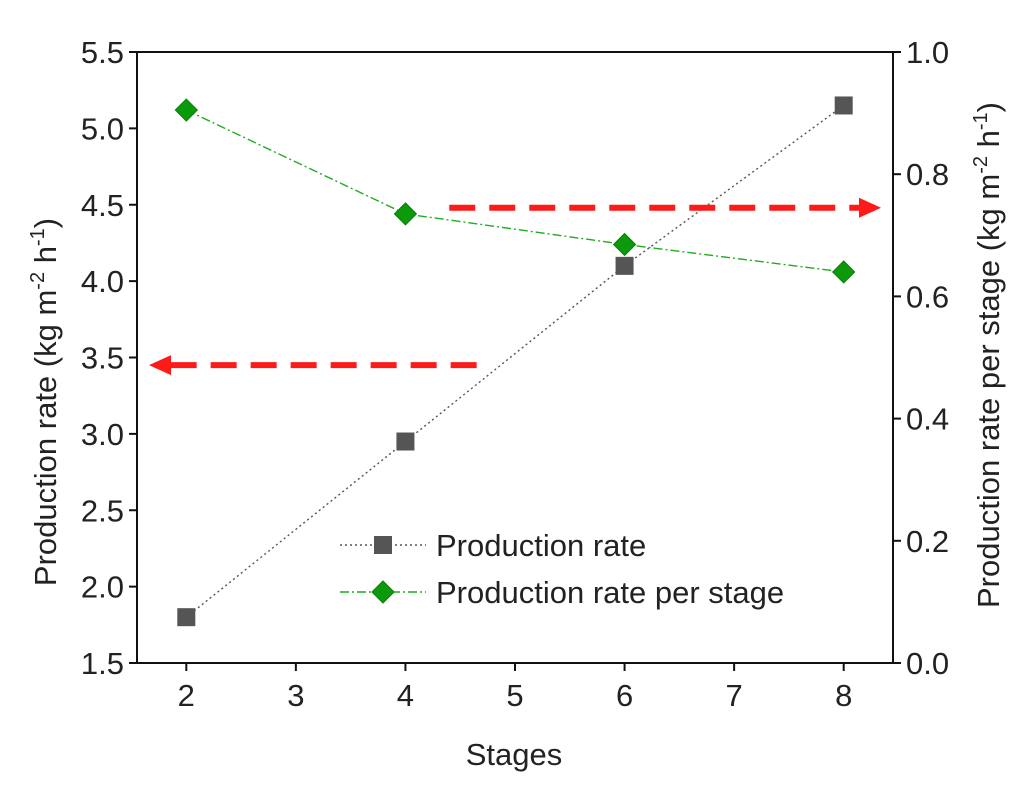  I want to click on x-axis-title: Stages, so click(514, 754).